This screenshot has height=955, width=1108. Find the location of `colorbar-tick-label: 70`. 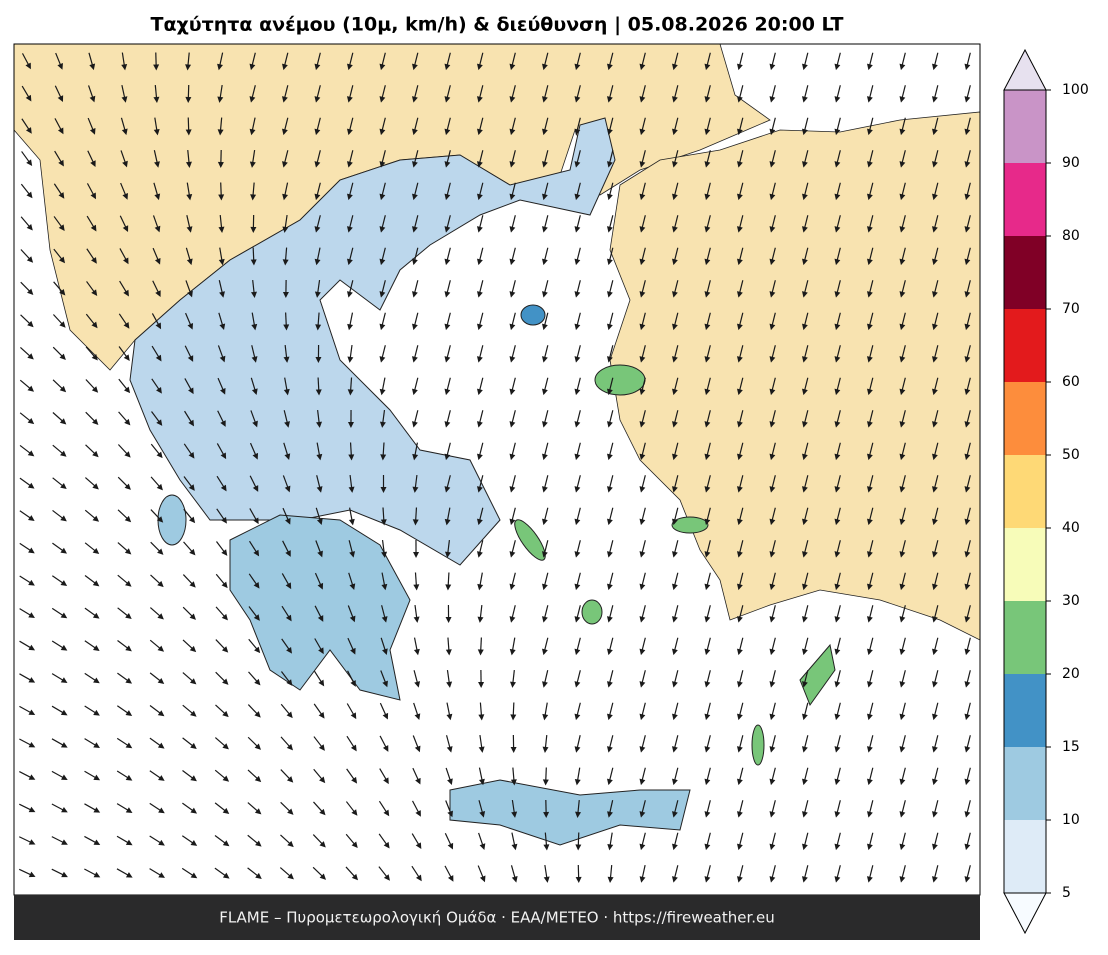

colorbar-tick-label: 70 is located at coordinates (1071, 309).